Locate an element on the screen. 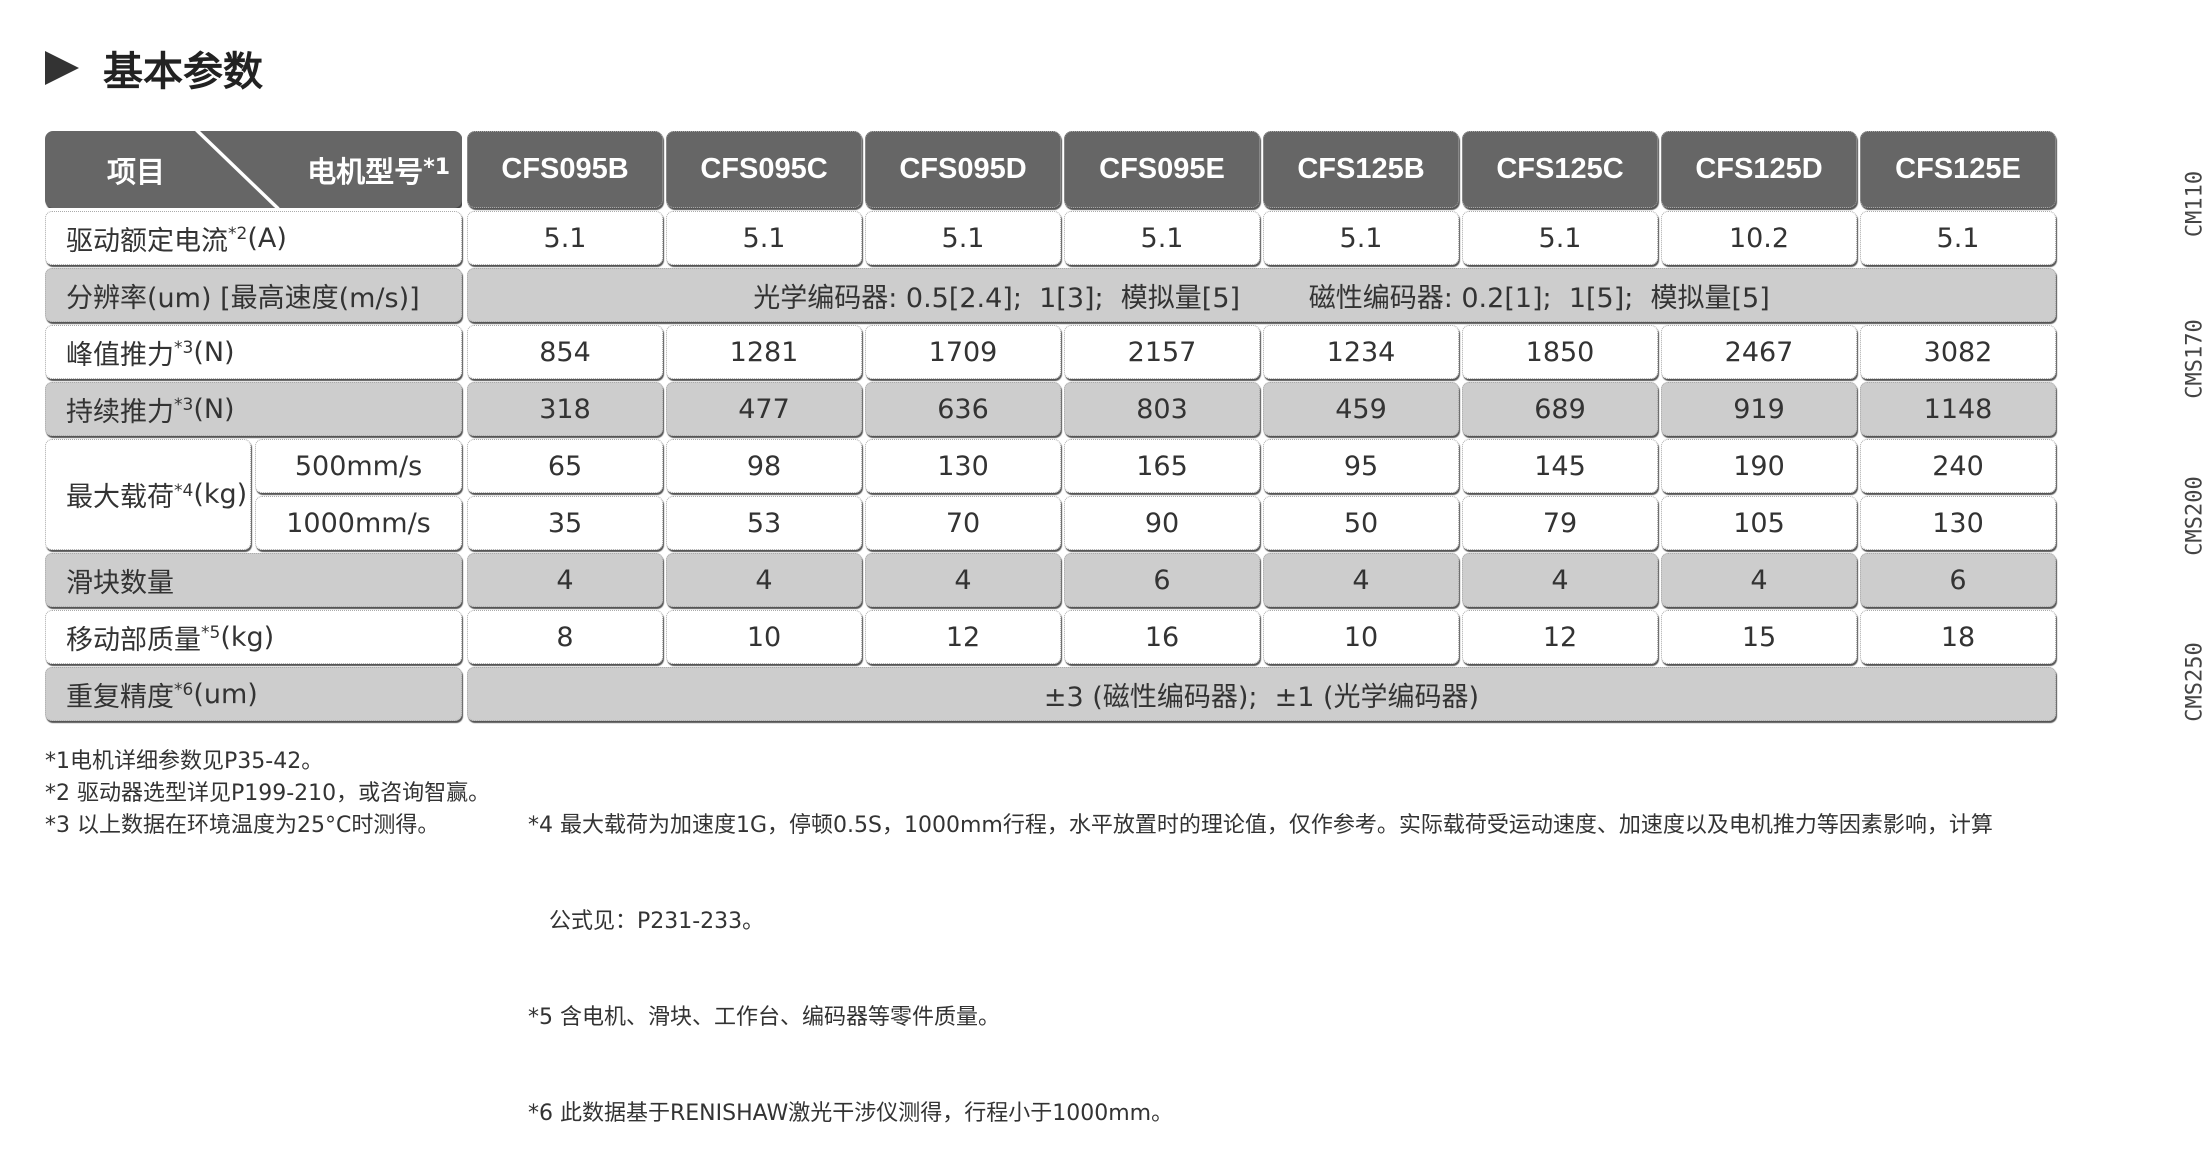 The height and width of the screenshot is (1162, 2206). value-cell: 6 is located at coordinates (1162, 580).